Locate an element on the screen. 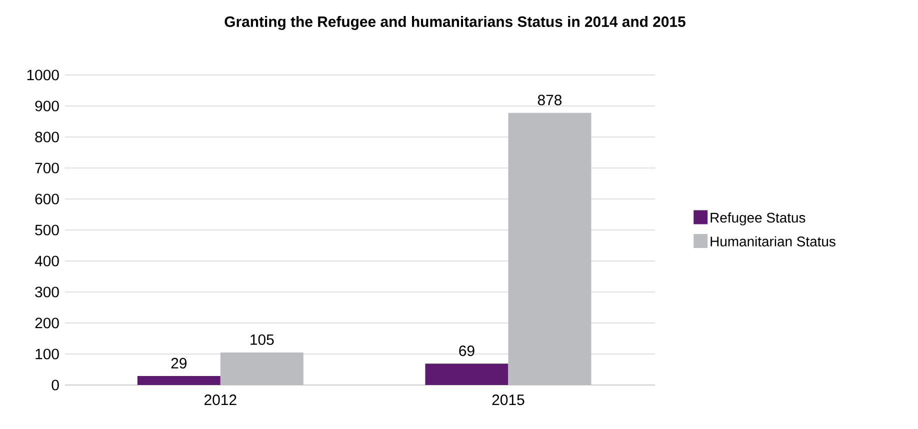 The image size is (918, 429). y-tick-label: 300 is located at coordinates (47, 292).